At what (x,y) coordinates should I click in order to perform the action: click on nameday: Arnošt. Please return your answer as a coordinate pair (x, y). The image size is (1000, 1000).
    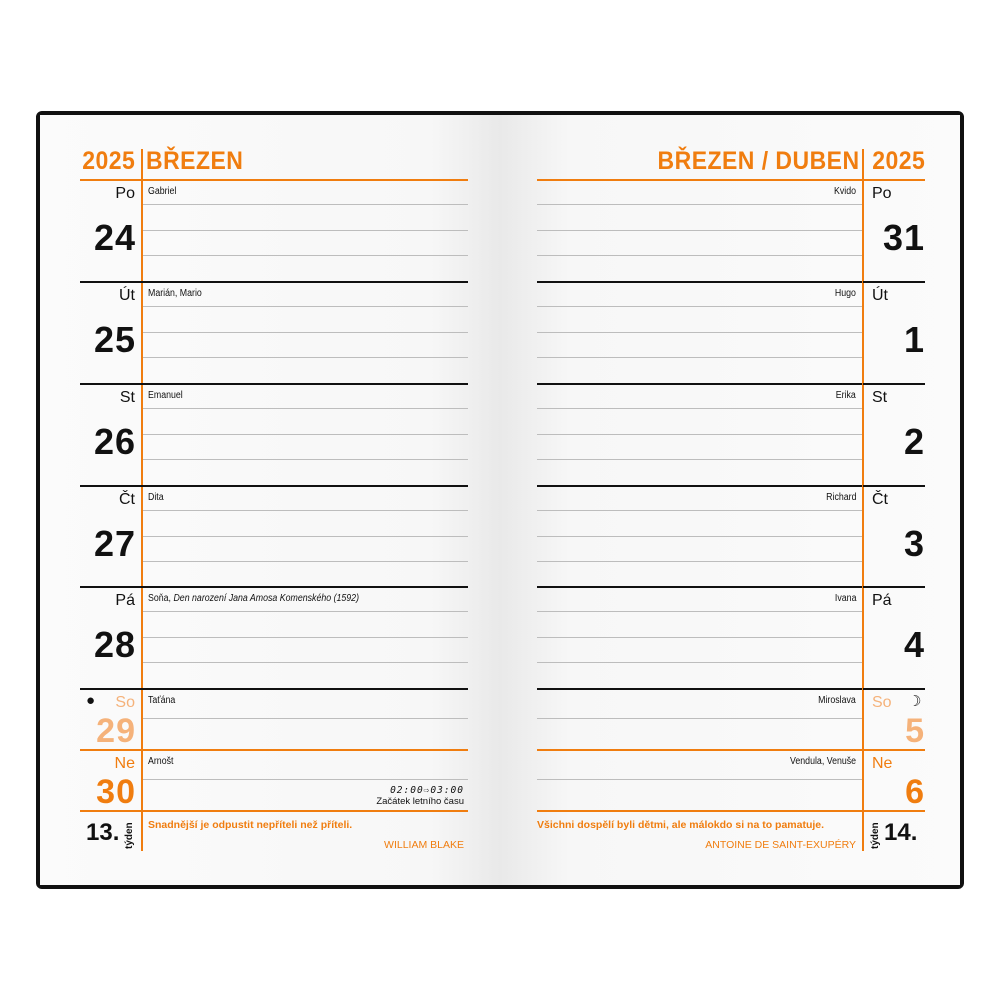
    Looking at the image, I should click on (160, 761).